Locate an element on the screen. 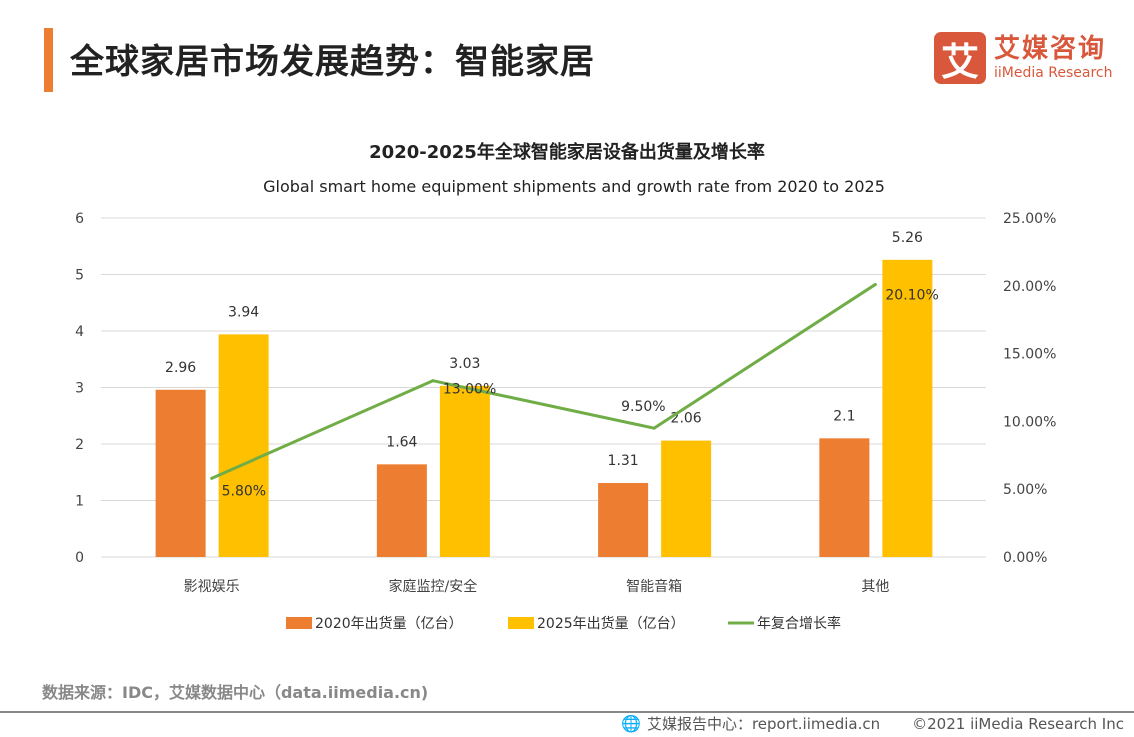 The image size is (1134, 737). right-tick-label: 25.00% is located at coordinates (1029, 219).